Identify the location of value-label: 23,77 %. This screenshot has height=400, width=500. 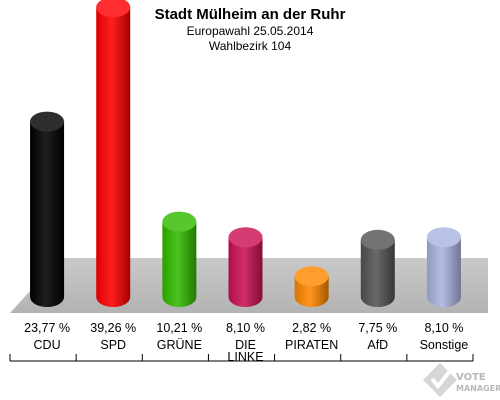
(47, 328).